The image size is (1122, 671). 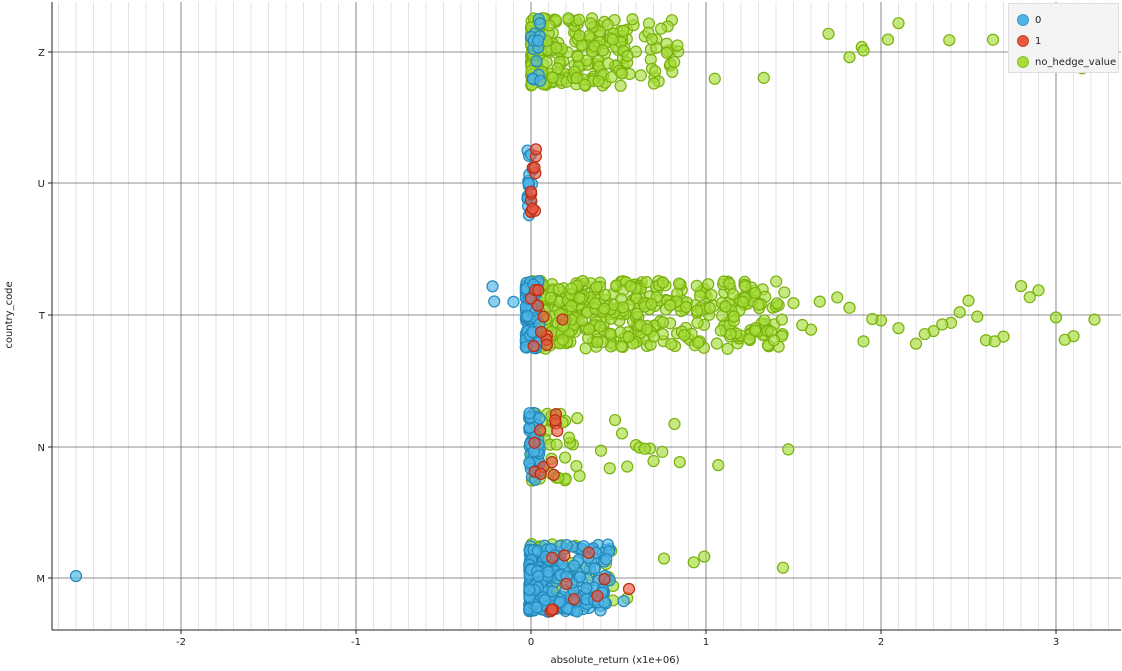 I want to click on legend-item-1: 1, so click(x=1029, y=41).